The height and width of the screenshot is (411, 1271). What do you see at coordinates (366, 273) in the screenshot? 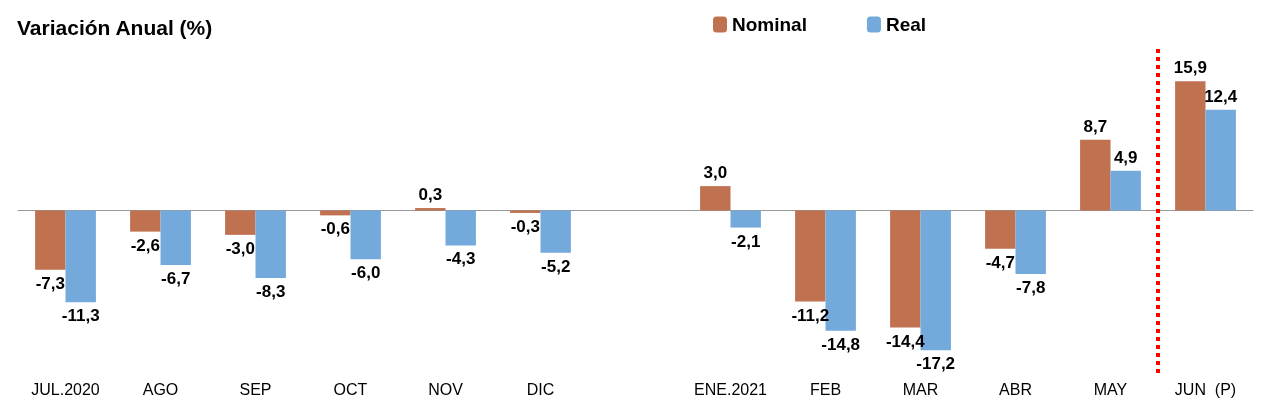
I see `data-label: -6,0` at bounding box center [366, 273].